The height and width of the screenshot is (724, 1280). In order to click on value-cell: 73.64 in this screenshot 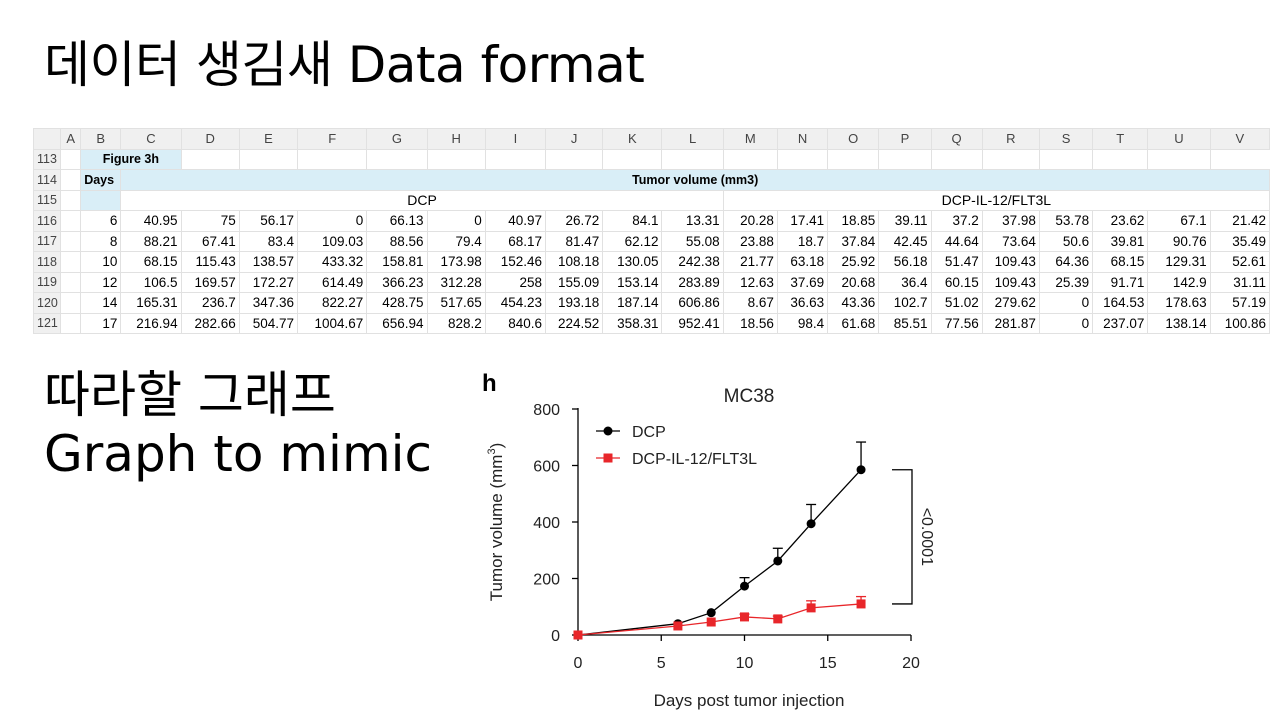, I will do `click(1010, 241)`.